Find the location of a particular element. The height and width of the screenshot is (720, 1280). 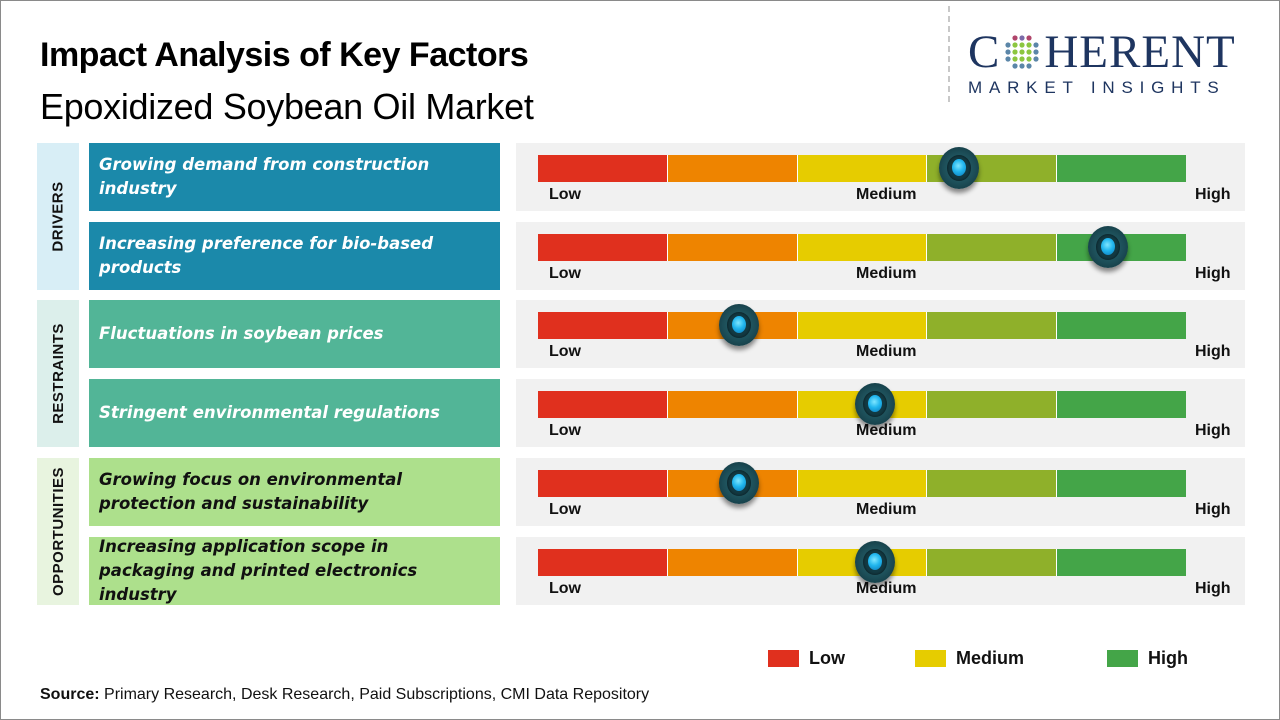

impact-gauge-opportunities-1: Low Medium High is located at coordinates (880, 492).